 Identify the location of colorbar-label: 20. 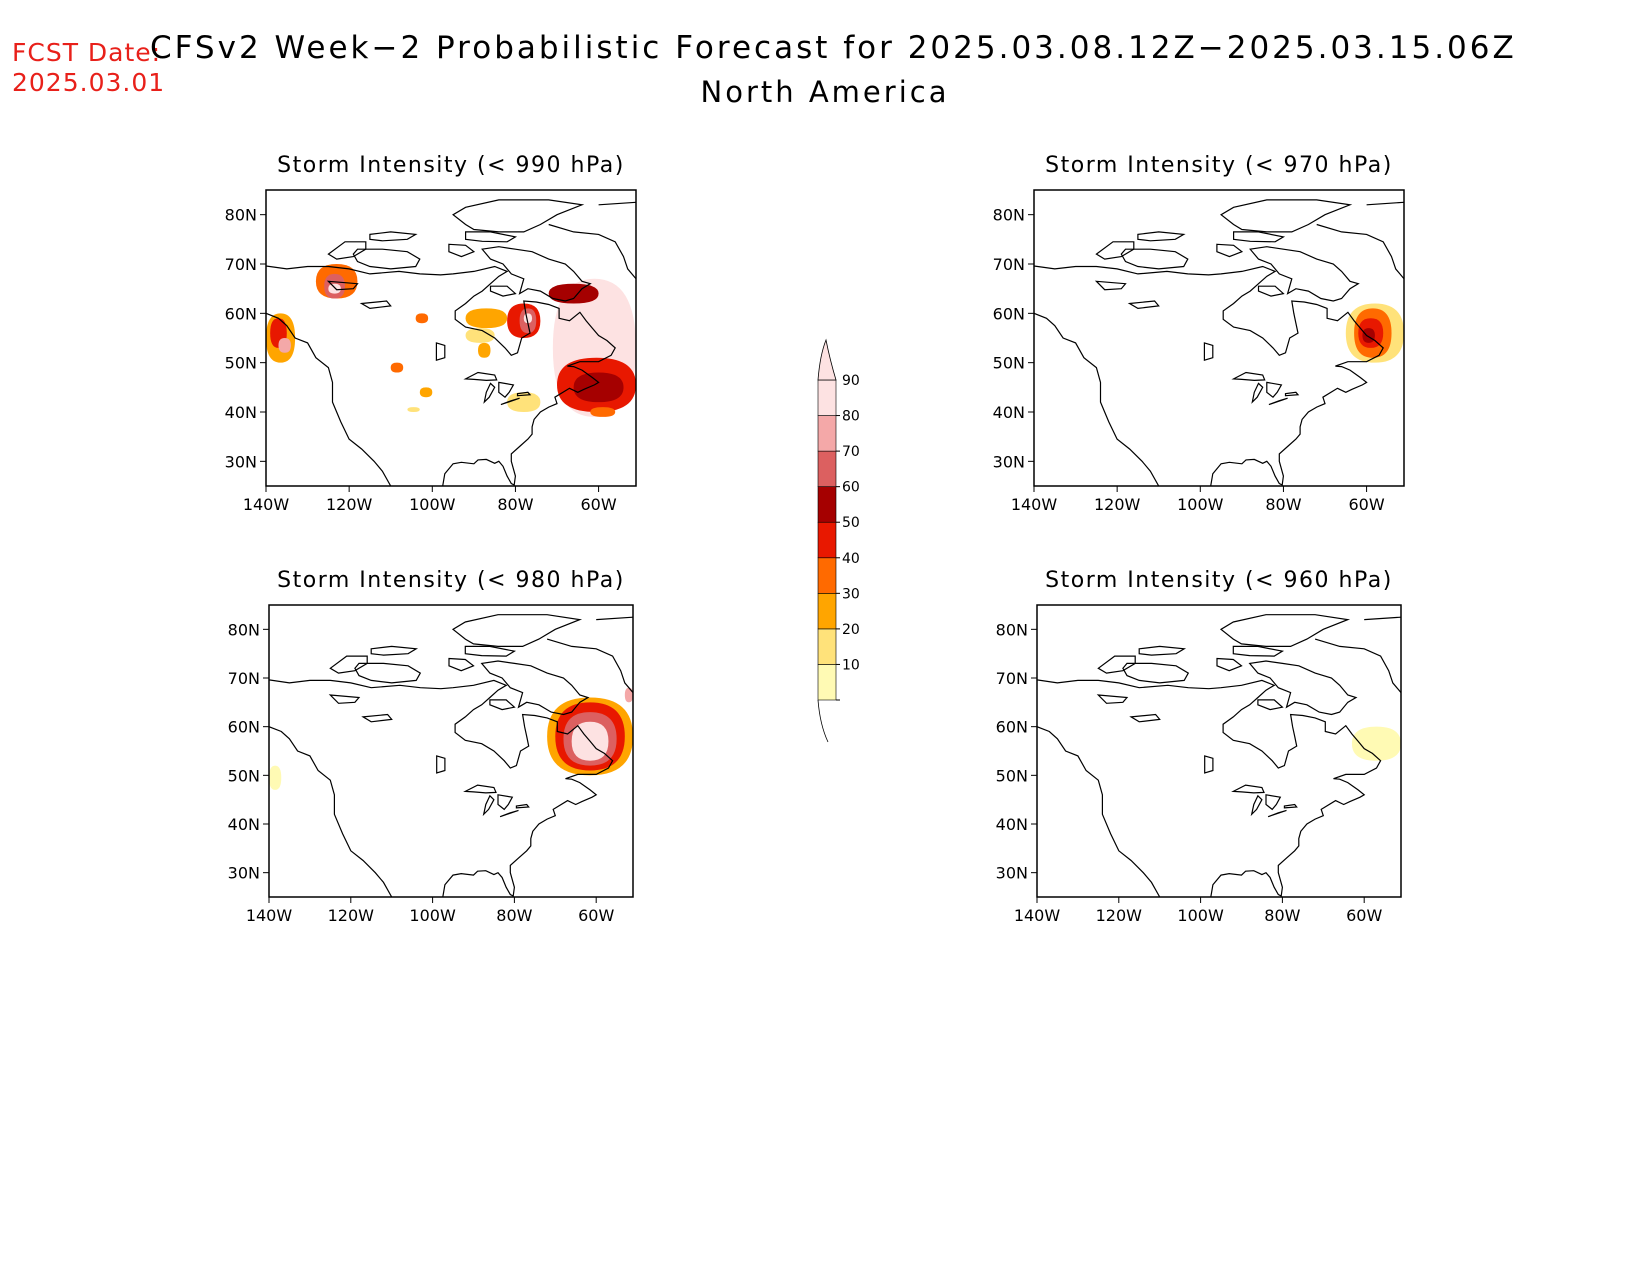
(851, 630).